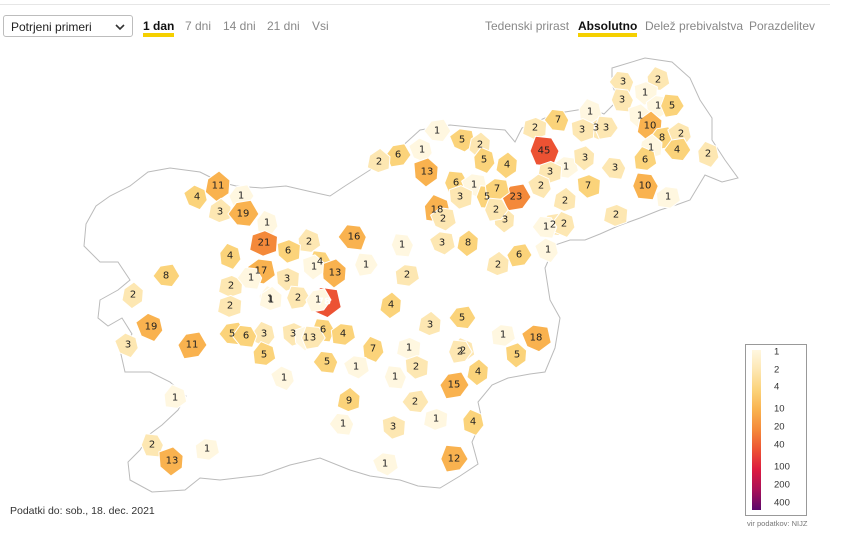 Image resolution: width=841 pixels, height=556 pixels. I want to click on tab-vsi: Vsi, so click(320, 26).